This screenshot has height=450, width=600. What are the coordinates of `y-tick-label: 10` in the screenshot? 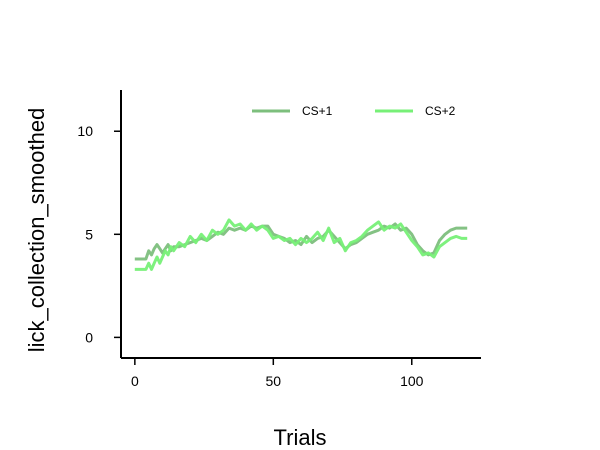 It's located at (85, 131).